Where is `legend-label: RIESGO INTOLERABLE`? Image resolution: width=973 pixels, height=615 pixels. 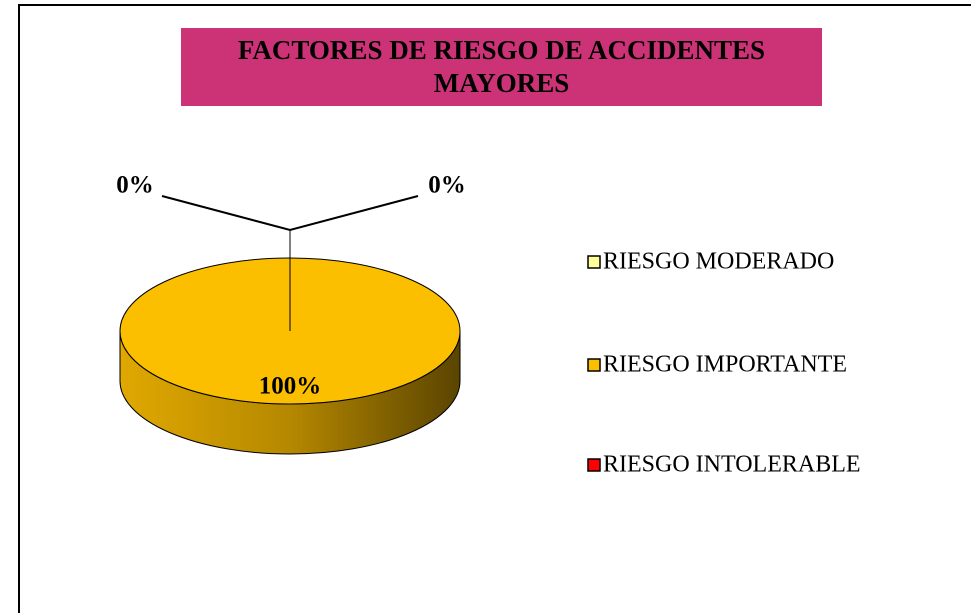 legend-label: RIESGO INTOLERABLE is located at coordinates (732, 465).